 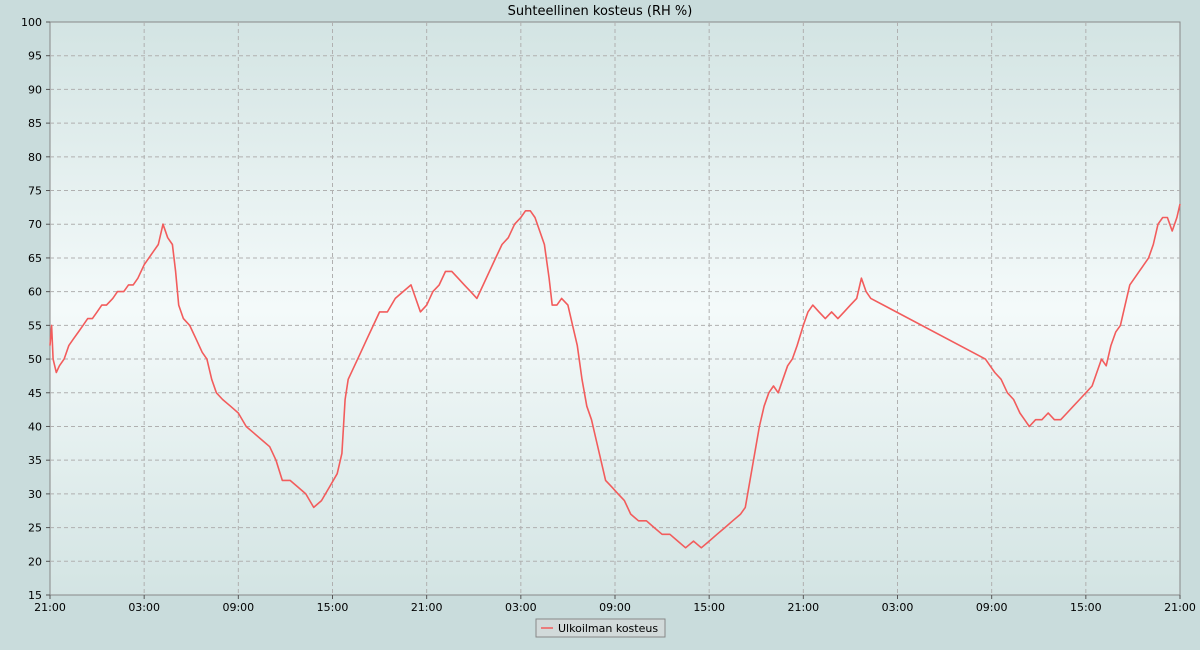 What do you see at coordinates (35, 123) in the screenshot?
I see `y-tick-label: 85` at bounding box center [35, 123].